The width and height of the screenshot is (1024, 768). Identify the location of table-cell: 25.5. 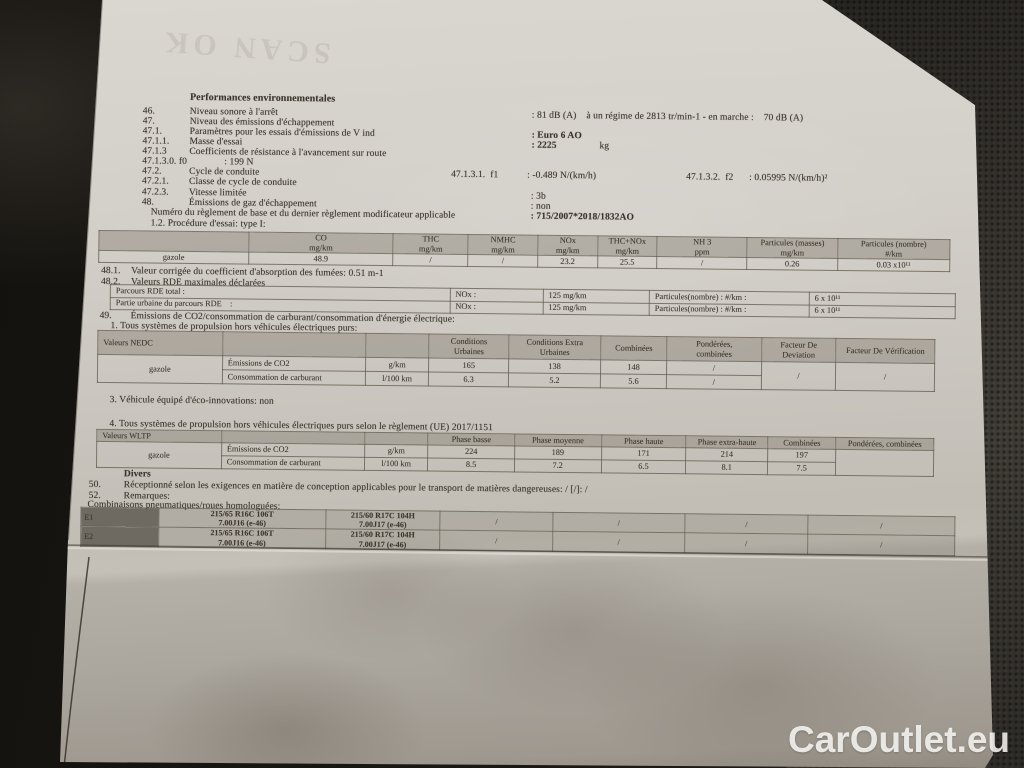
(627, 262).